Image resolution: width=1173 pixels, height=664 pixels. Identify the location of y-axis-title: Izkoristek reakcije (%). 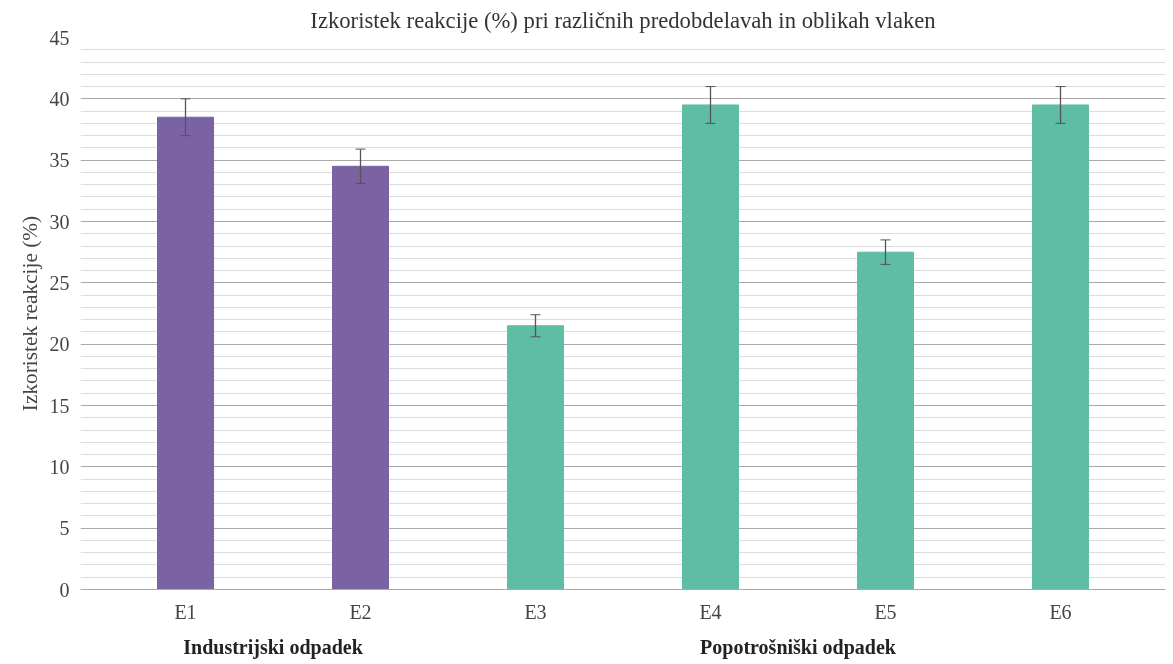
(29, 313).